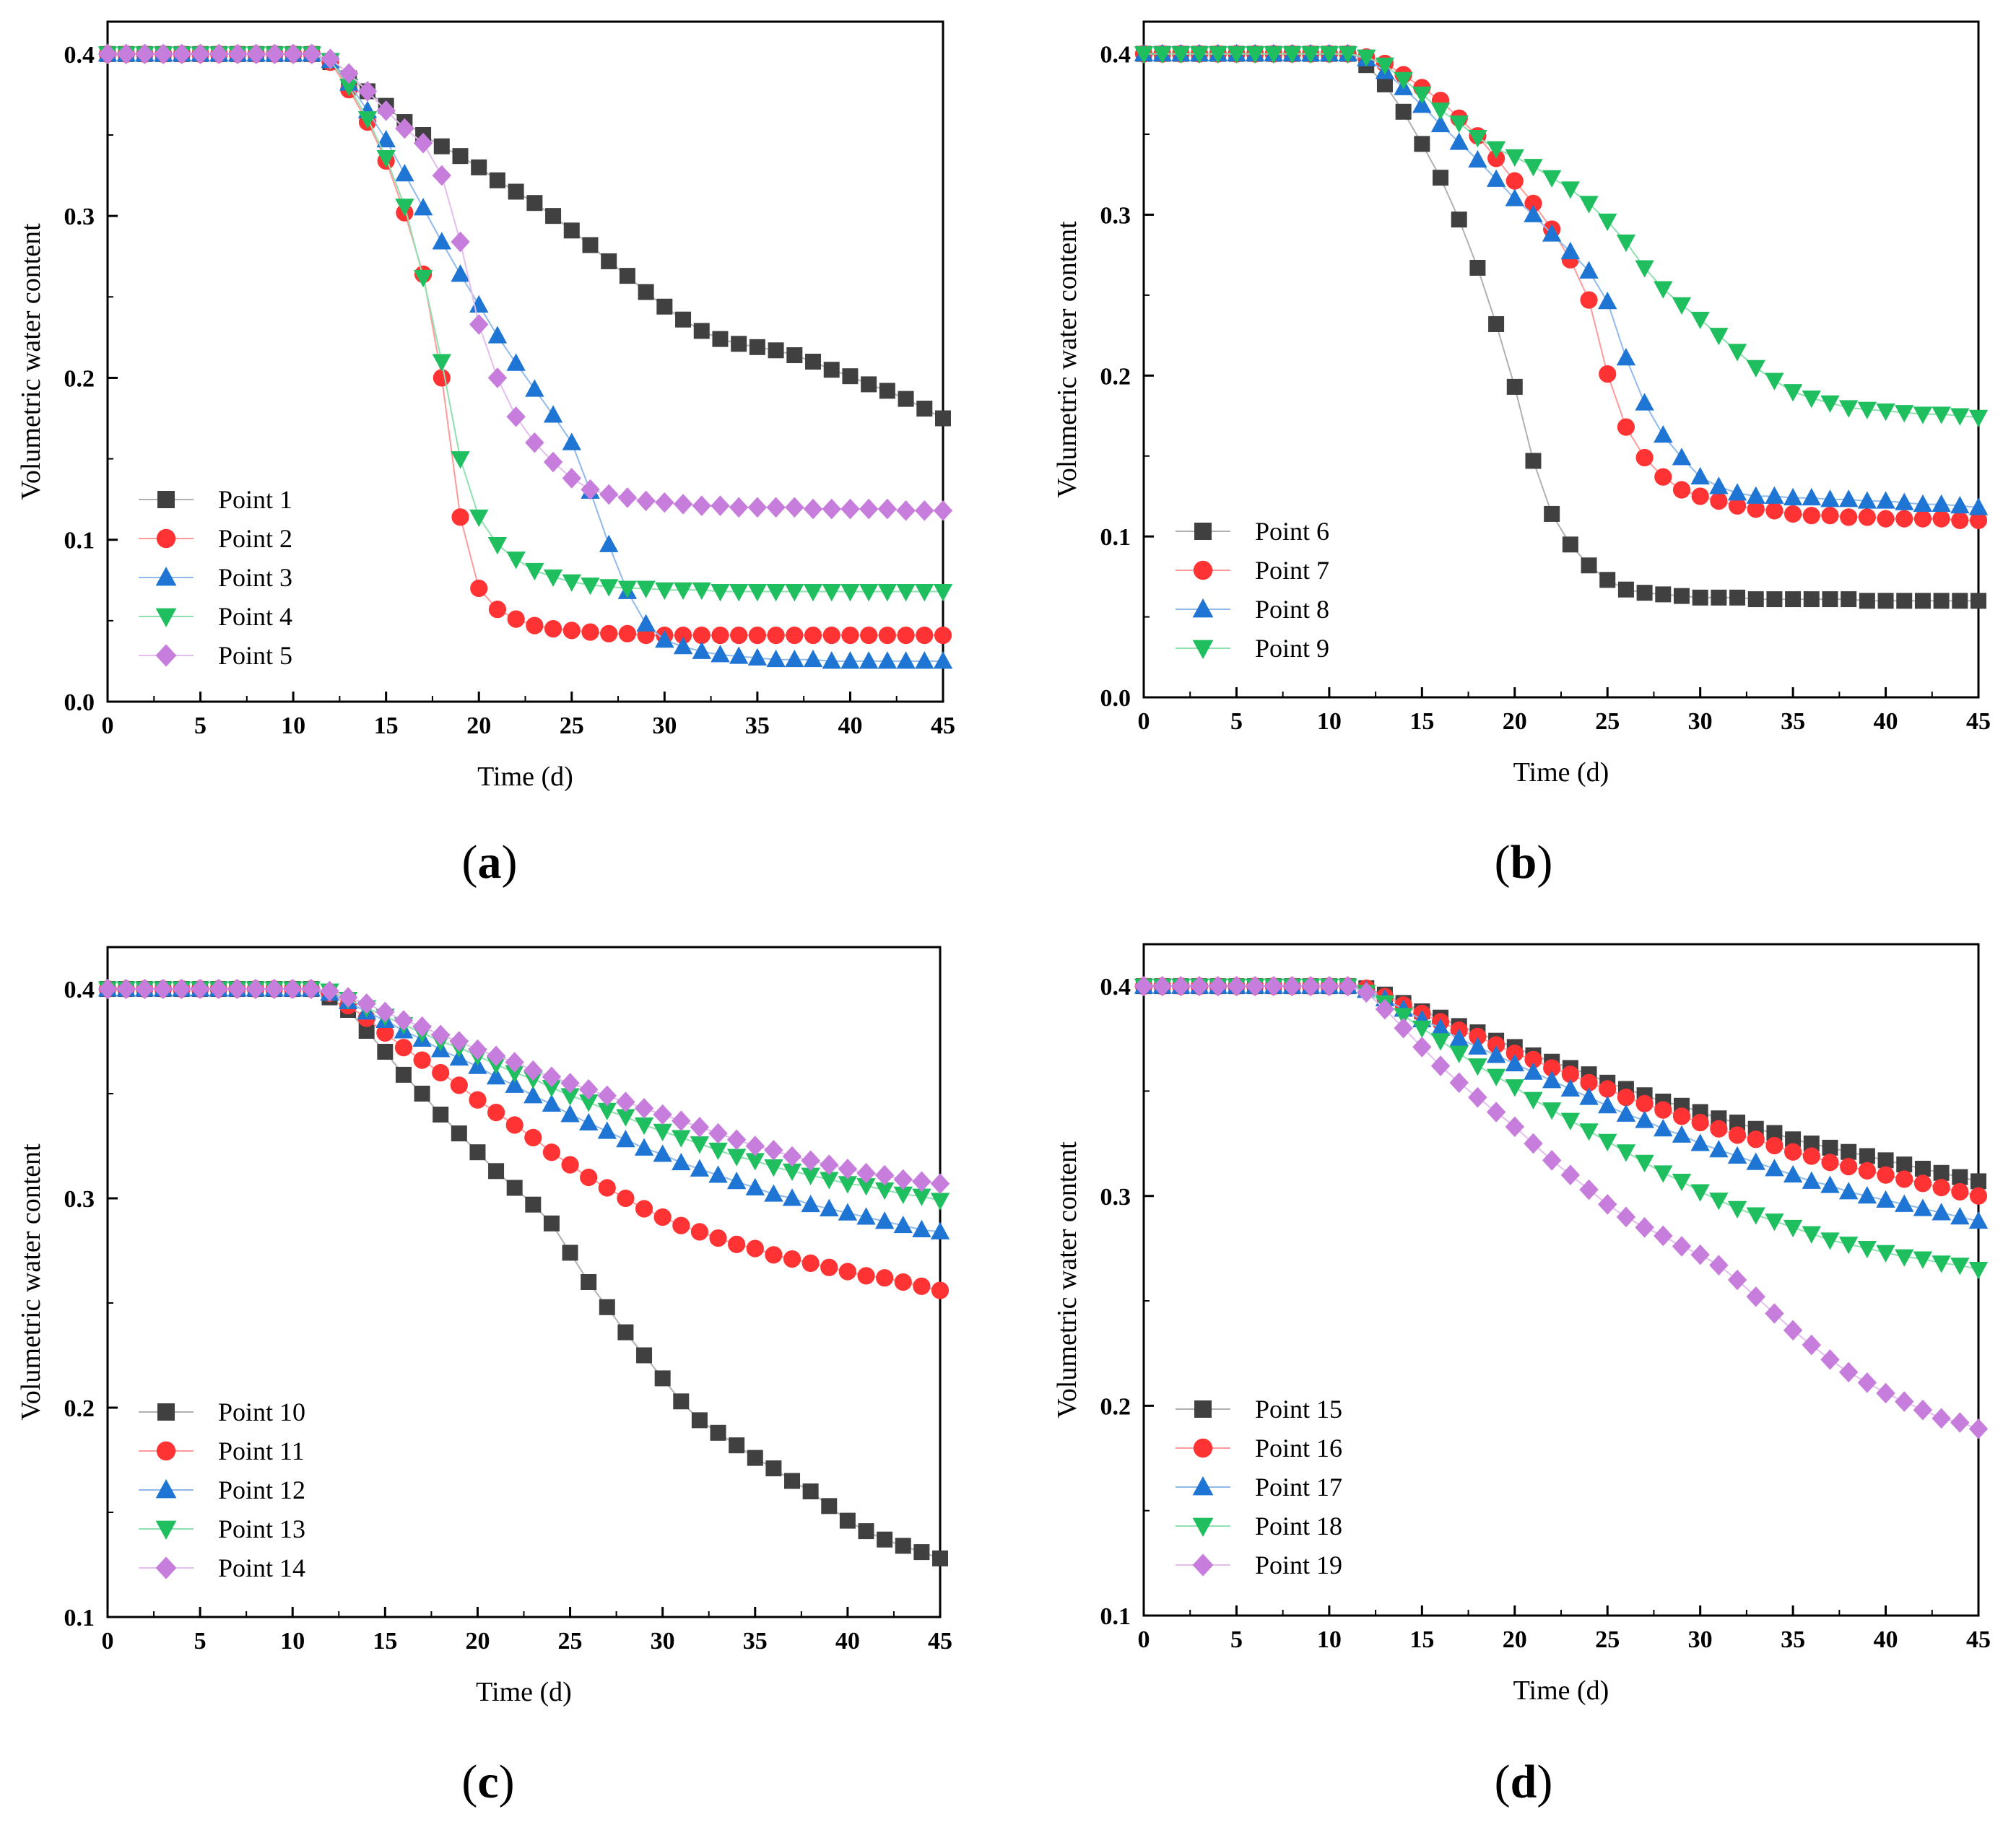 The image size is (2003, 1848). I want to click on legend-label: Point 8, so click(1292, 609).